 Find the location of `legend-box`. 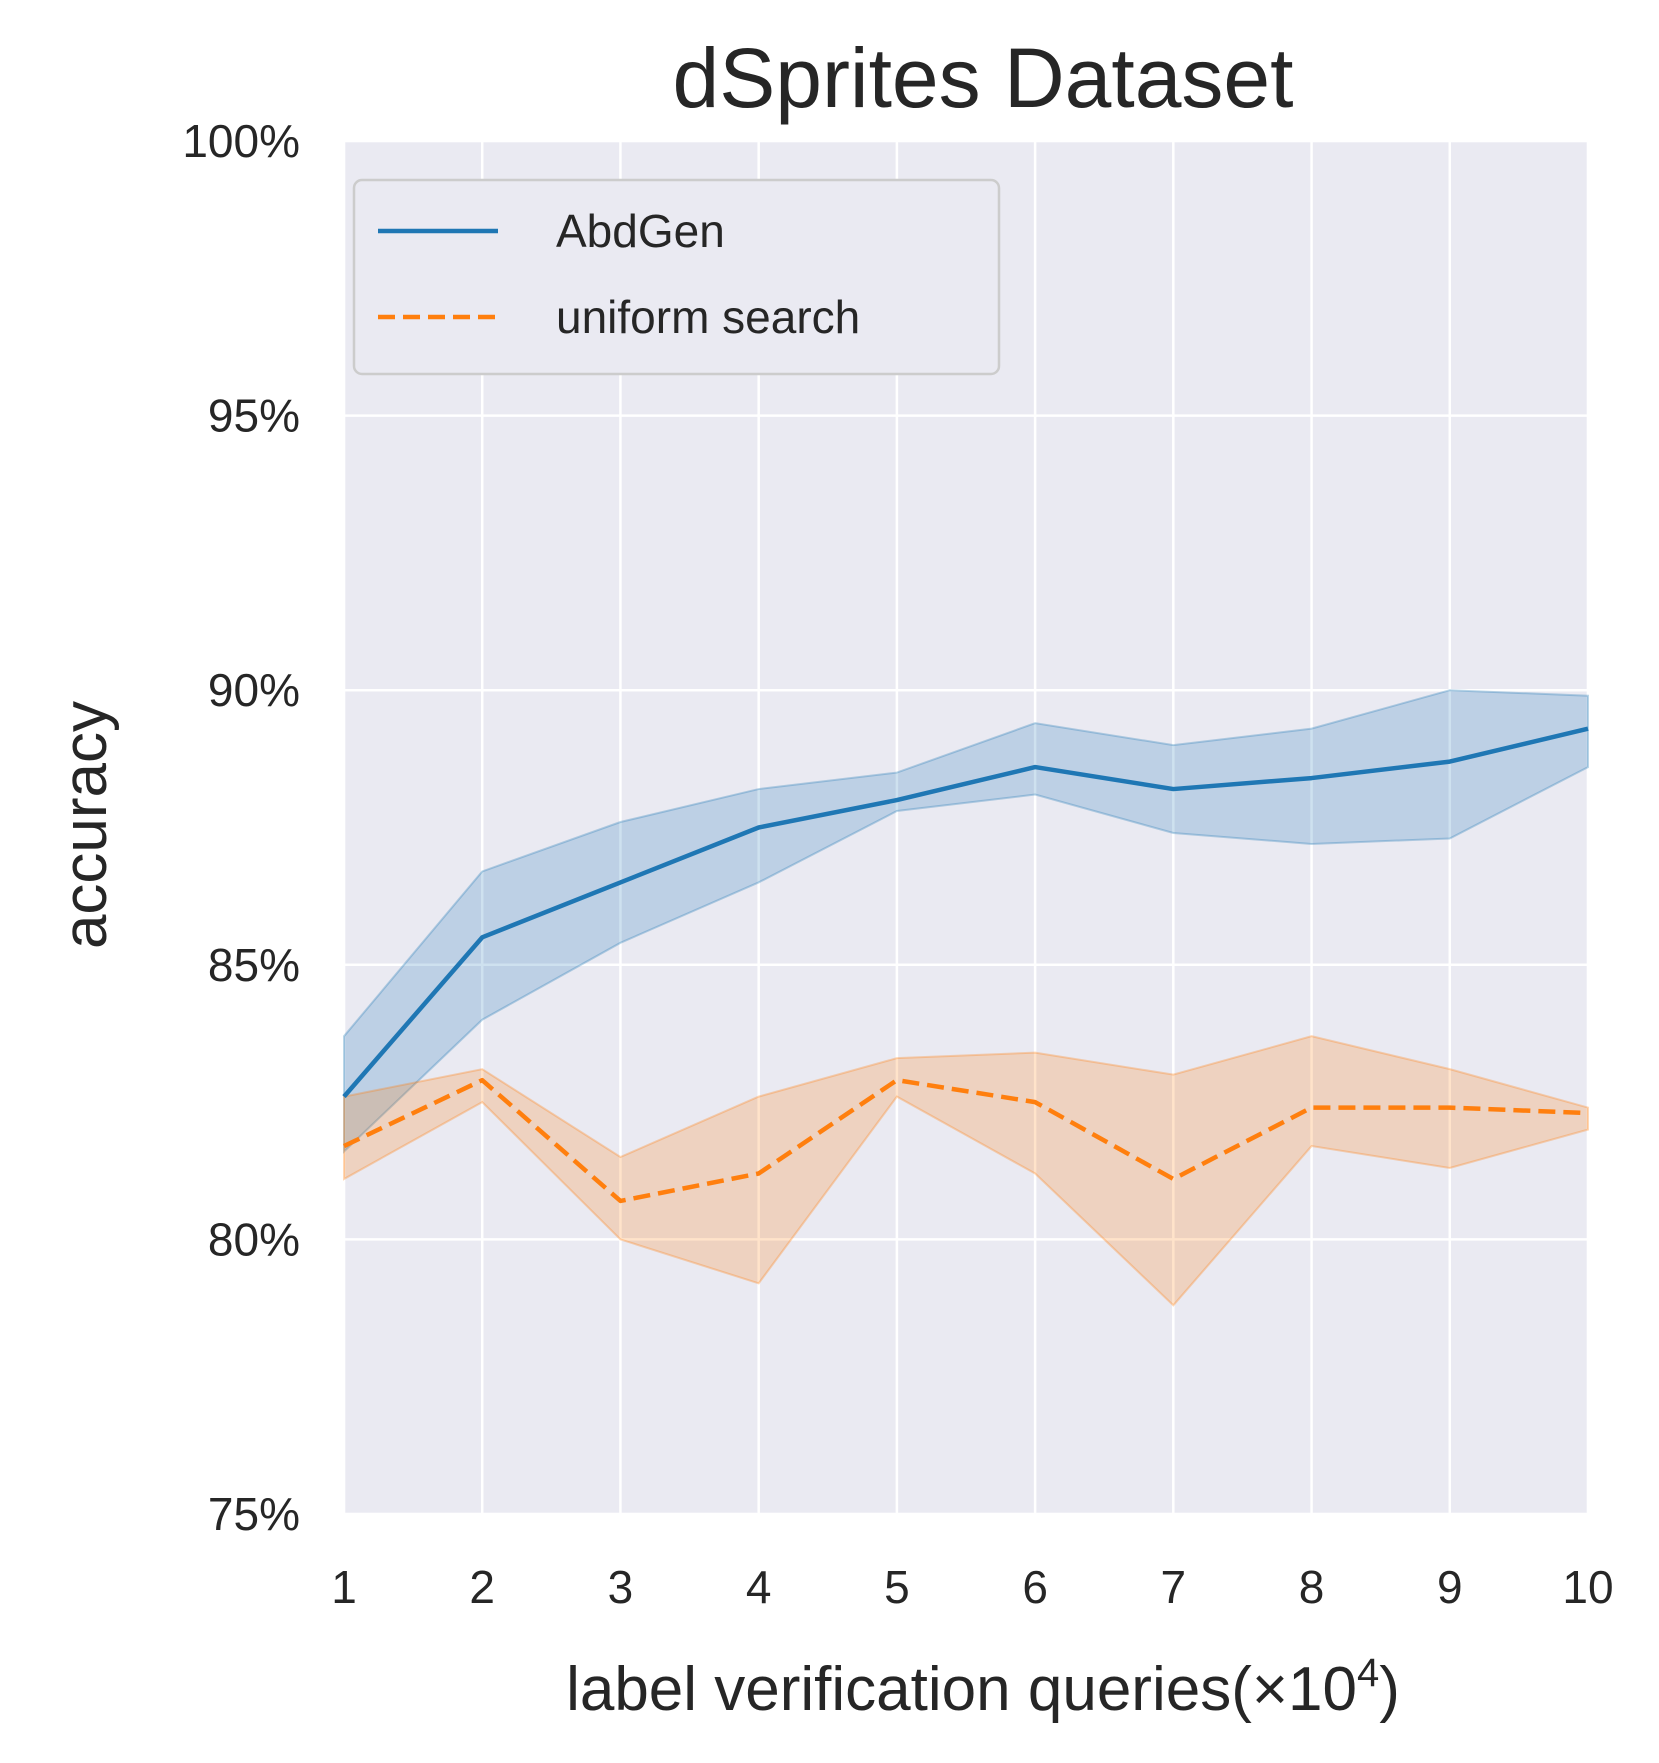

legend-box is located at coordinates (676, 277).